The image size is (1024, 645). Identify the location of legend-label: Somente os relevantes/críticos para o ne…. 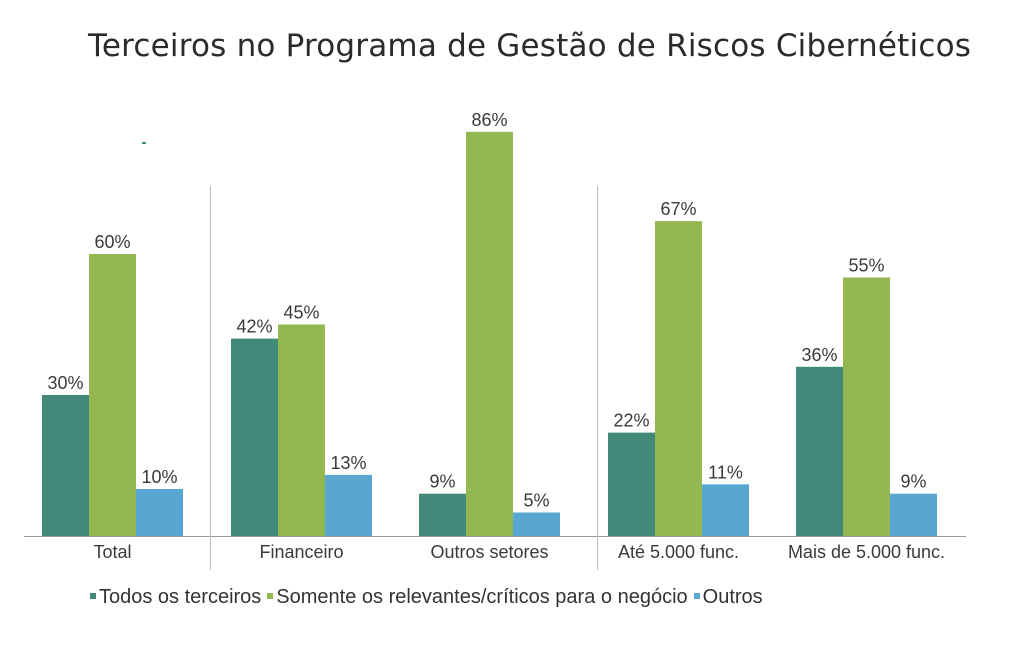
(482, 597).